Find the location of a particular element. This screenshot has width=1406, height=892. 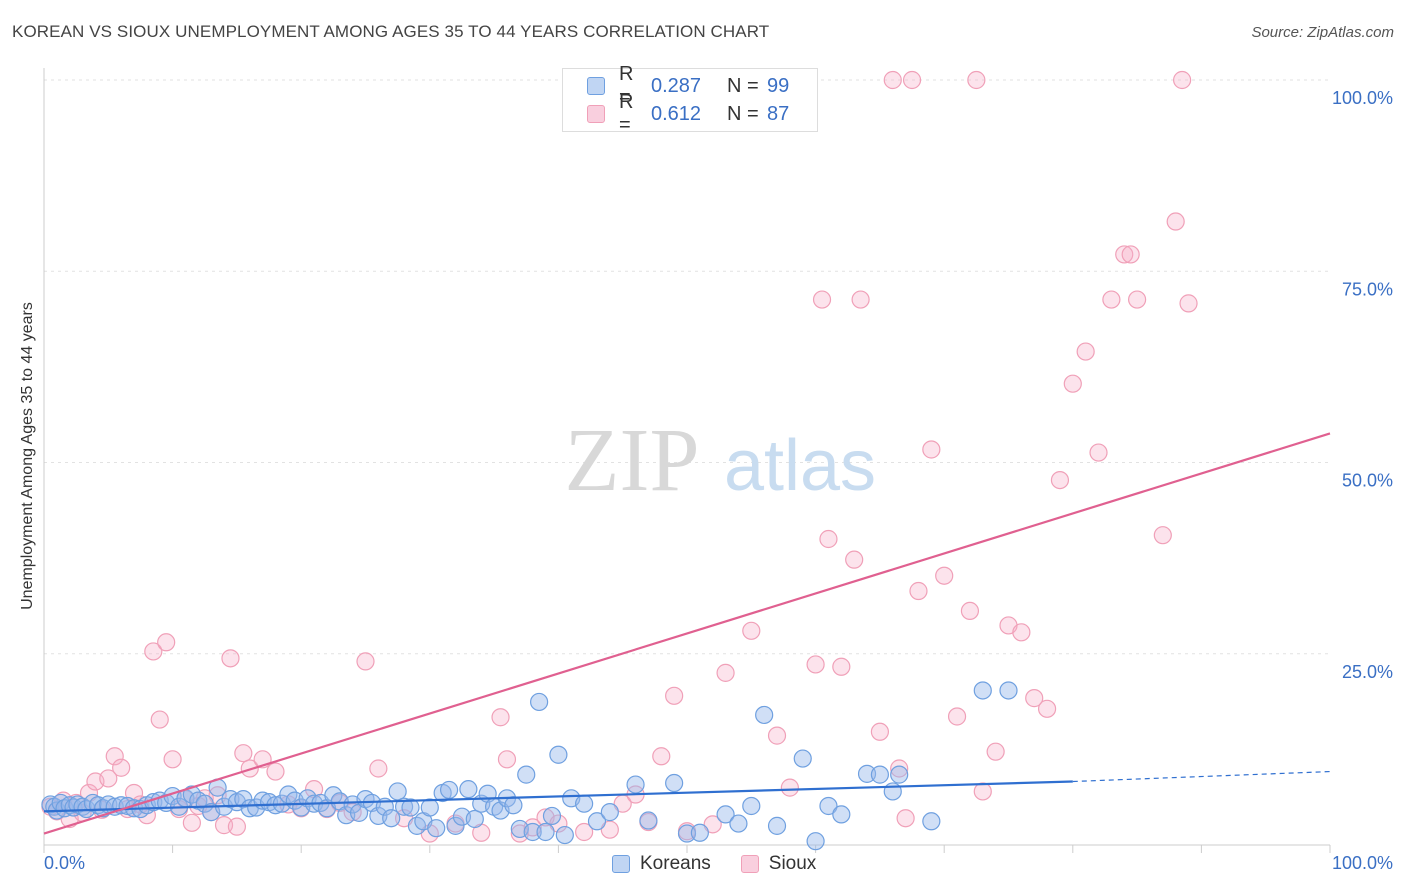

y-tick-label: 25.0% is located at coordinates (1367, 672).